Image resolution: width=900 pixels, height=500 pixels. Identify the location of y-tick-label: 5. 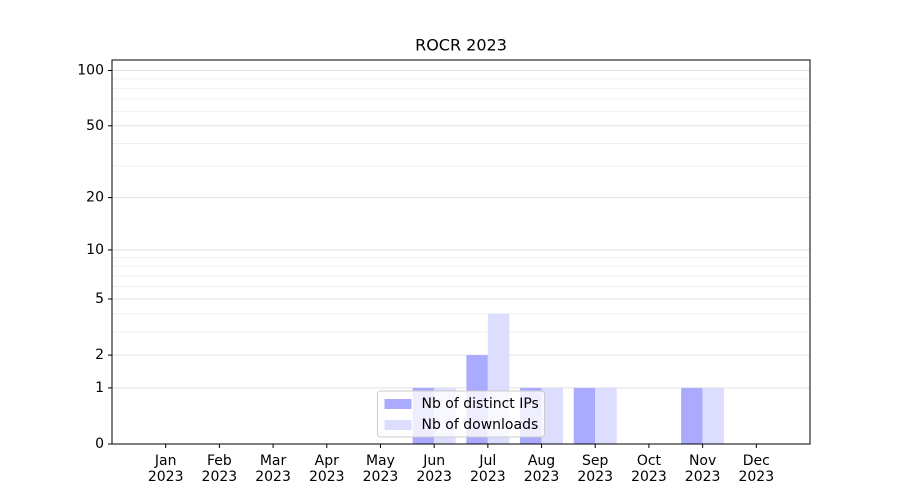
(99, 299).